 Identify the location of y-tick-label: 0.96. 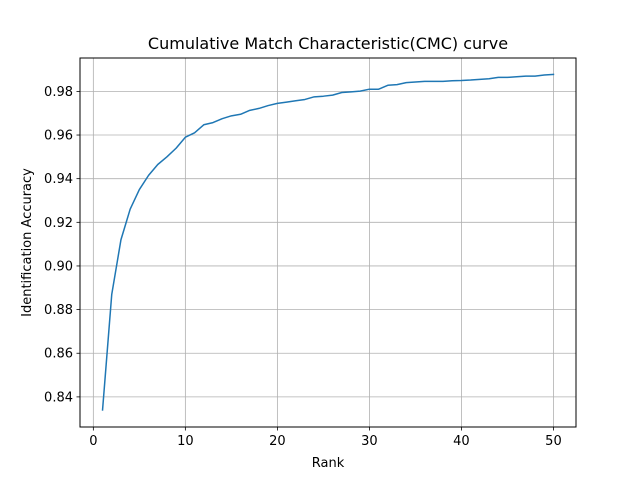
(58, 136).